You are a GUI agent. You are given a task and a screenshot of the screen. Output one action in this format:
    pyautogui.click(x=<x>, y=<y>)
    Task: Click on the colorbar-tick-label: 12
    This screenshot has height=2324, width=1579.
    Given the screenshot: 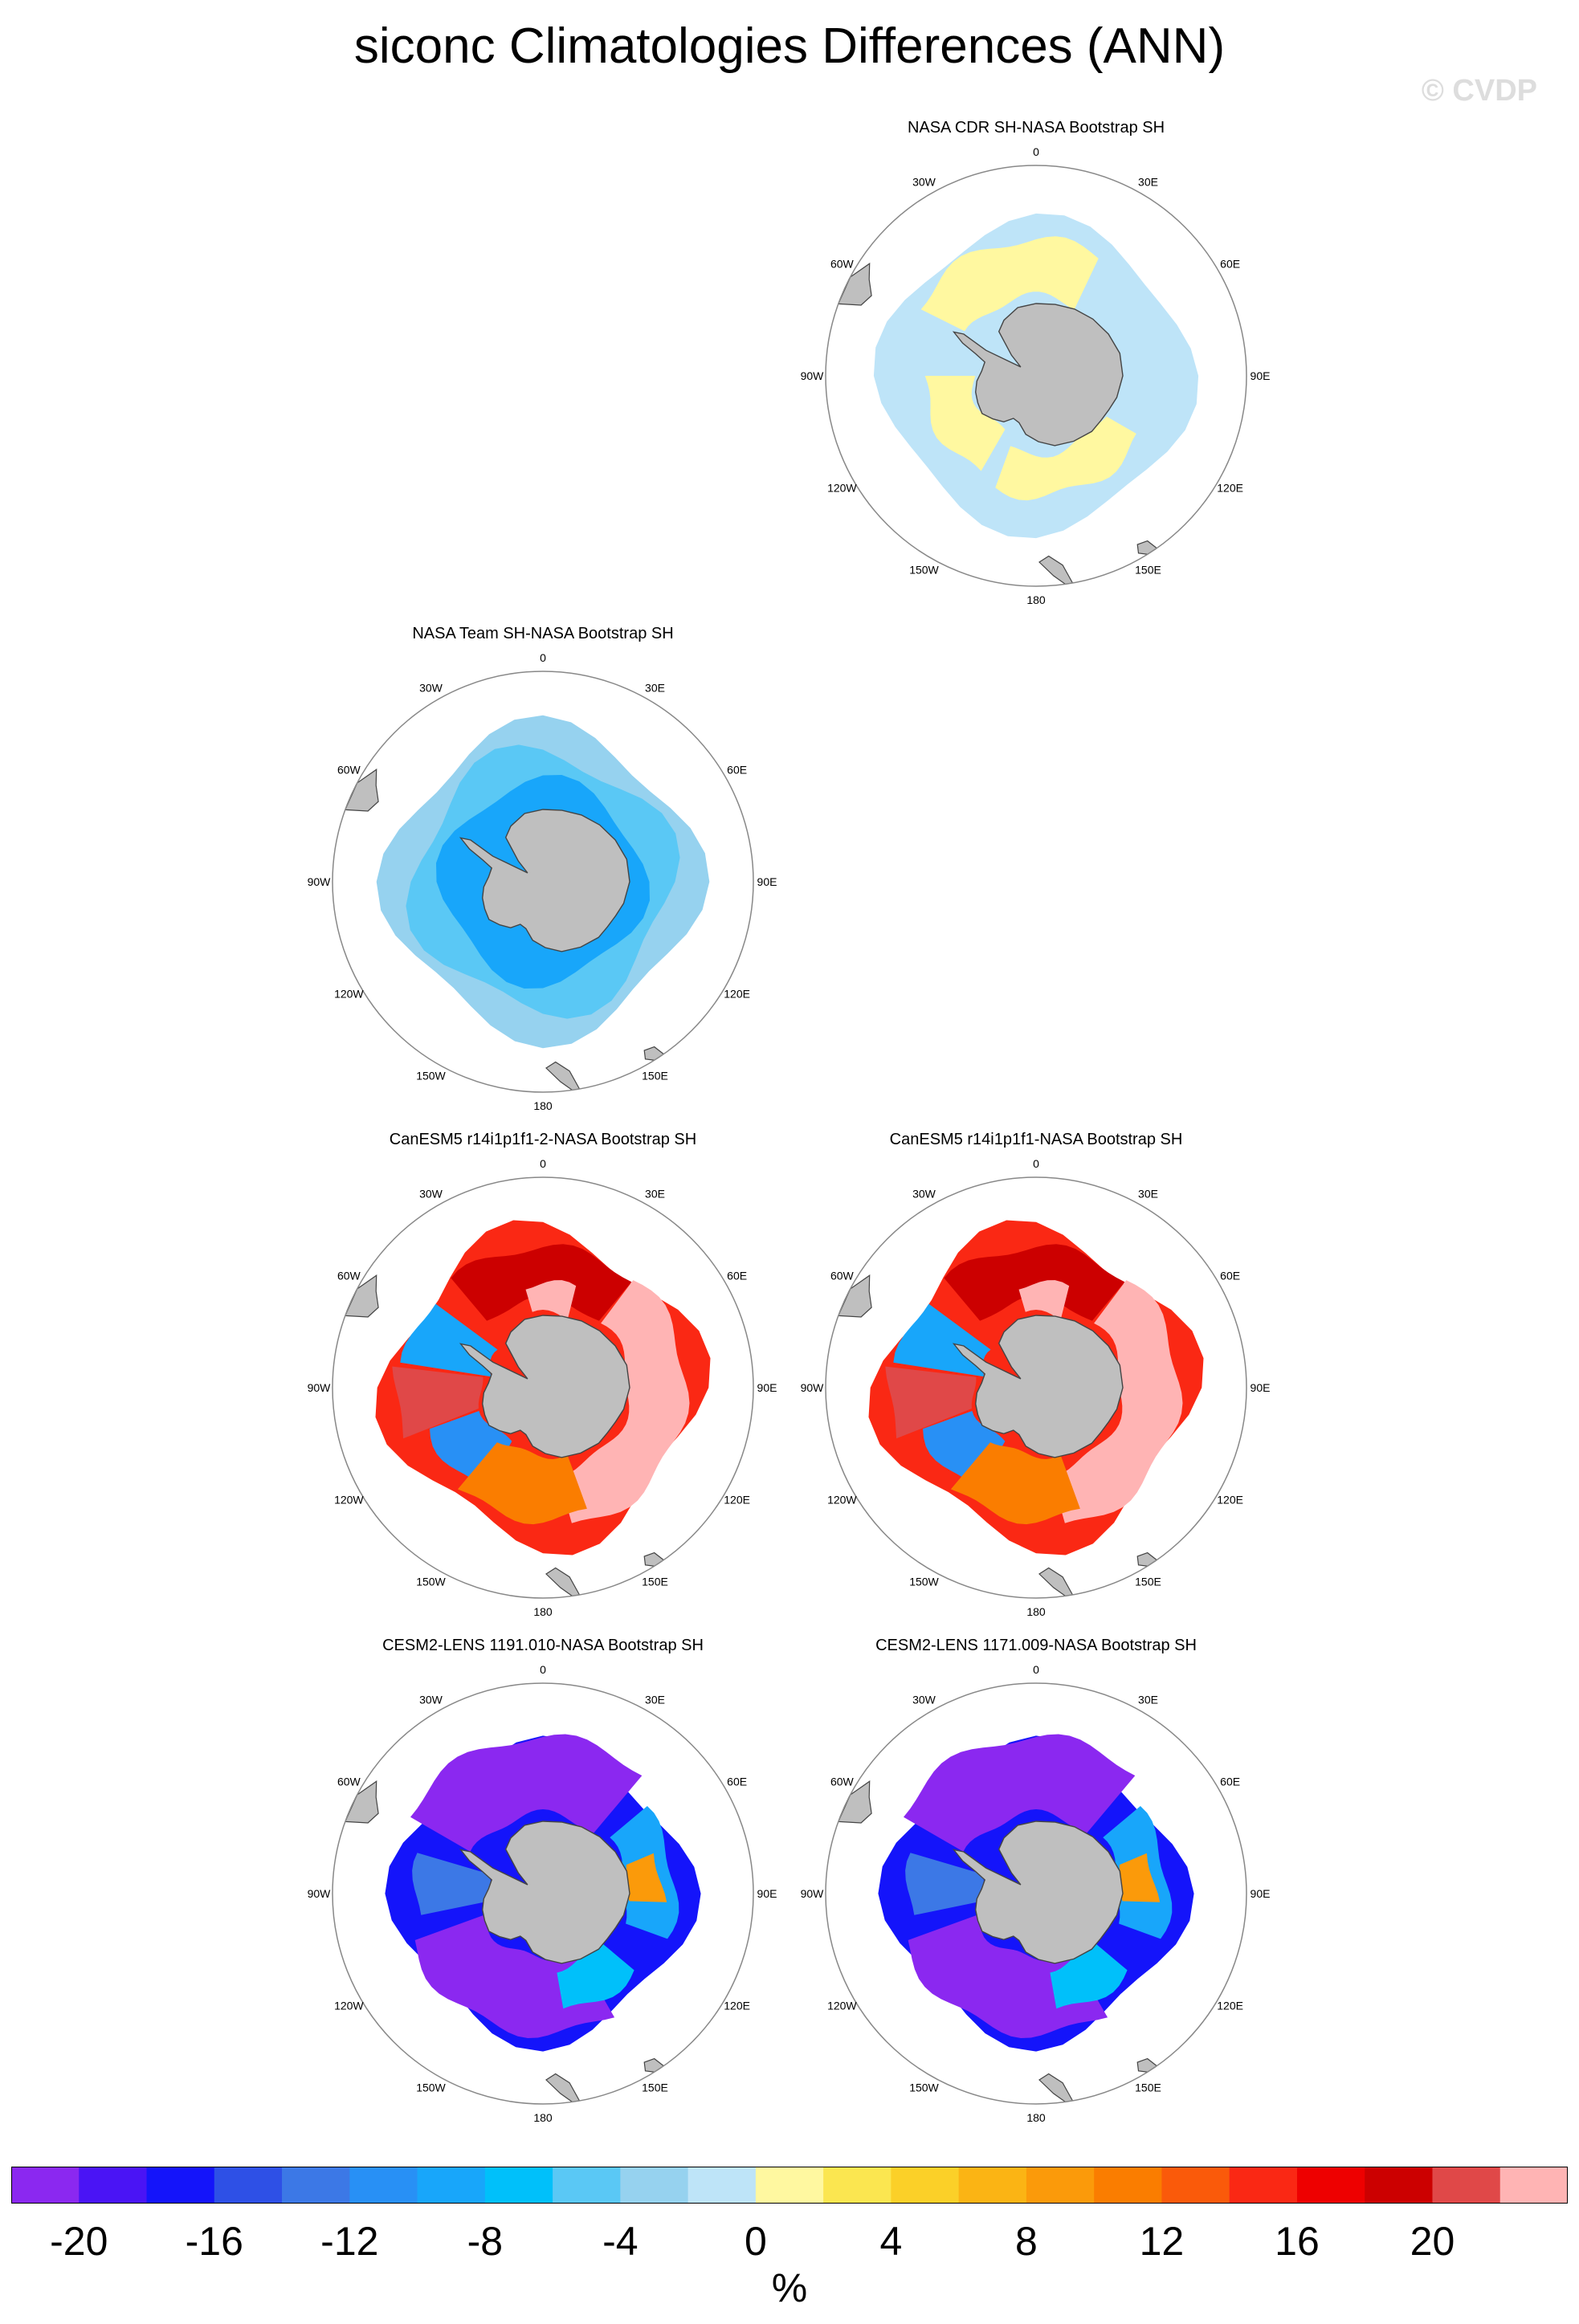 What is the action you would take?
    pyautogui.click(x=1162, y=2242)
    